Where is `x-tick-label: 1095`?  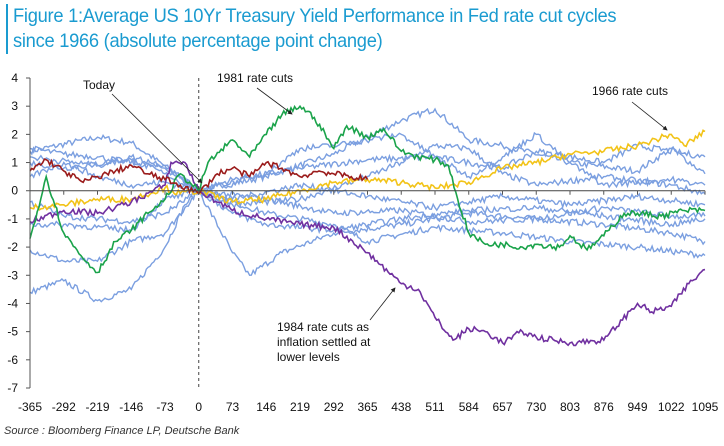
x-tick-label: 1095 is located at coordinates (705, 407).